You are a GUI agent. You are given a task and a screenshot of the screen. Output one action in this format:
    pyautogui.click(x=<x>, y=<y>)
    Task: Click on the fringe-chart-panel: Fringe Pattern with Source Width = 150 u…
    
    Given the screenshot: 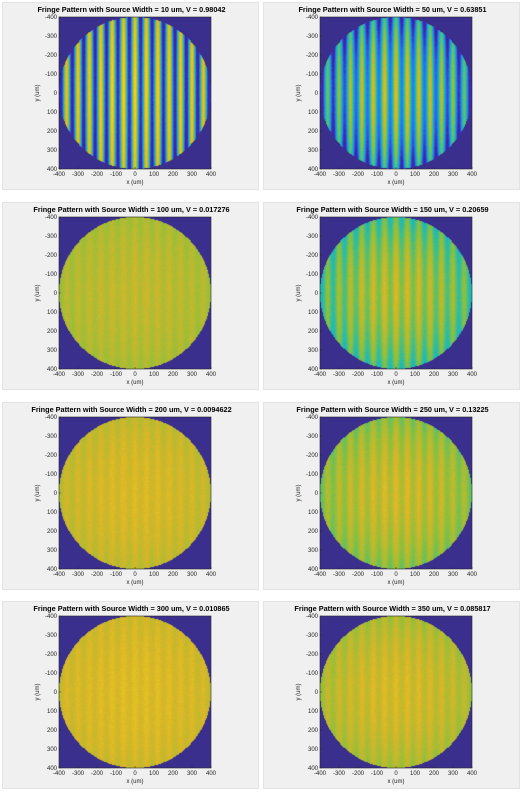 What is the action you would take?
    pyautogui.click(x=391, y=296)
    